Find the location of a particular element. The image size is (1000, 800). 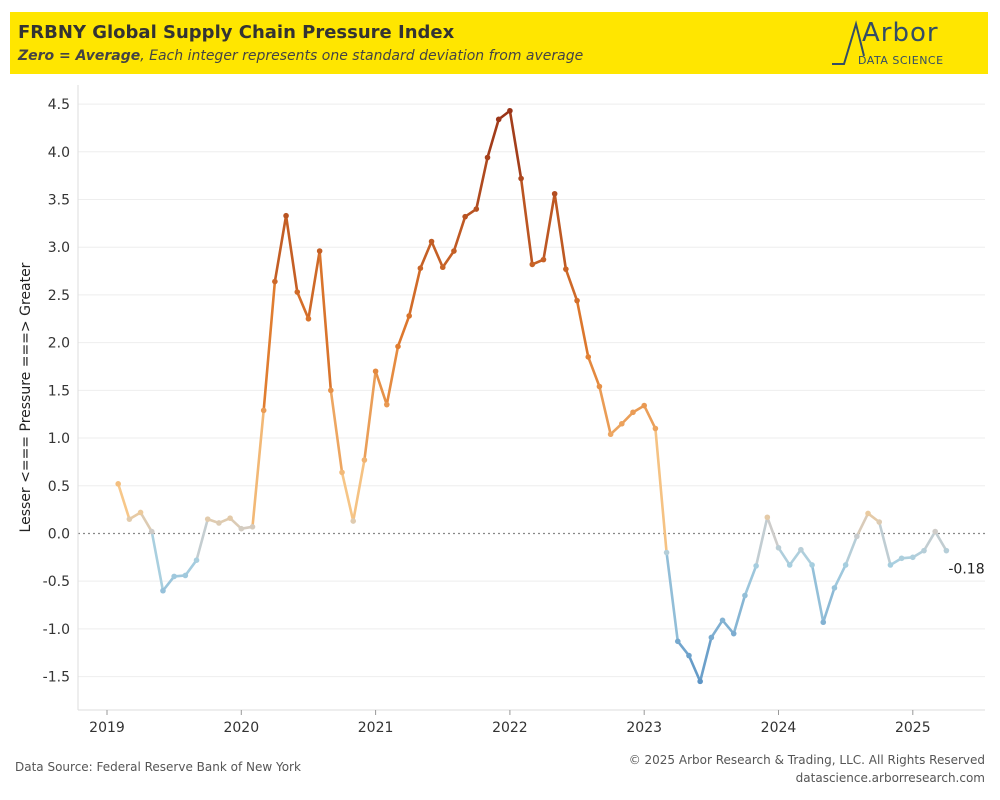

website-link: datascience.arborresearch.com is located at coordinates (890, 778).